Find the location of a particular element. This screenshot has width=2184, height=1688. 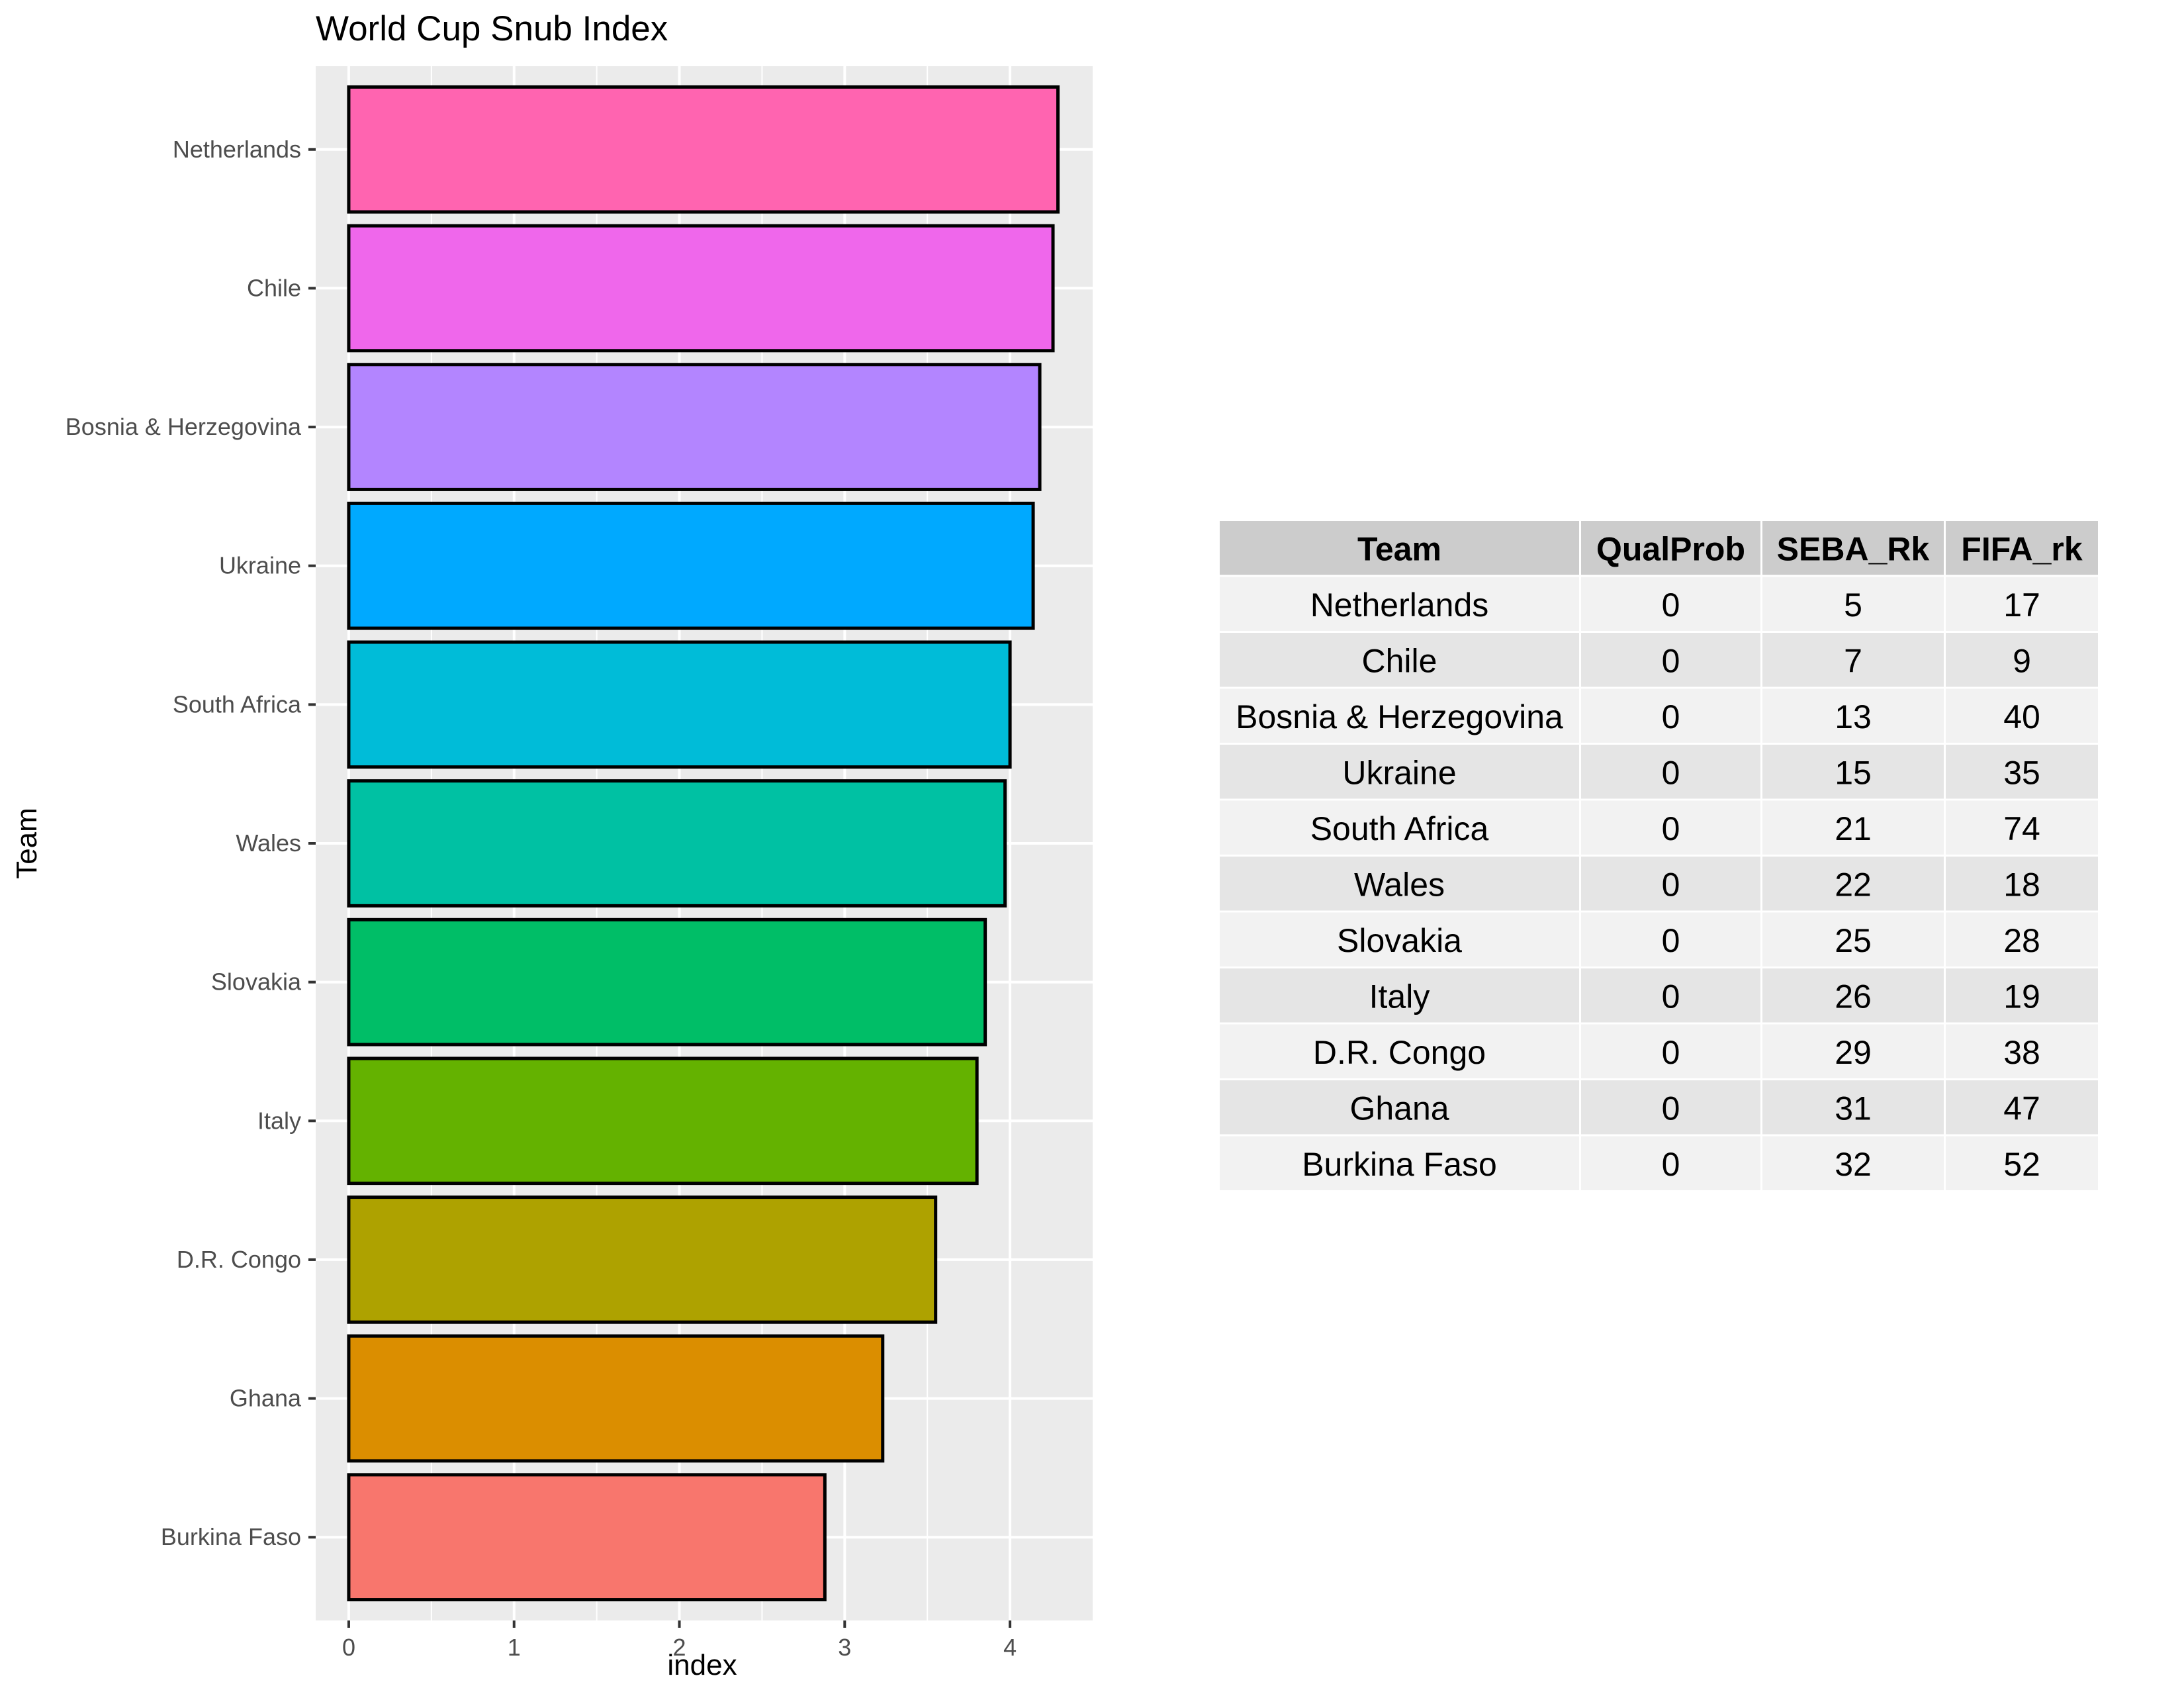

table-cell-value: 5 is located at coordinates (1853, 605).